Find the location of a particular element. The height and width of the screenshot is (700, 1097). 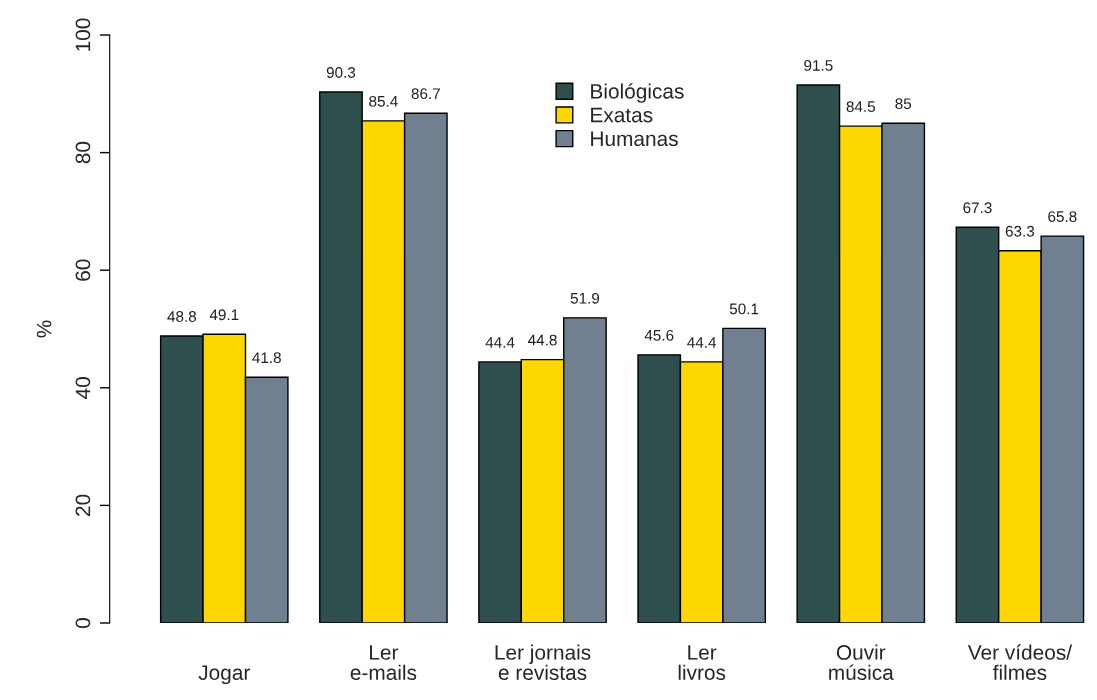

y-axis-title: % is located at coordinates (44, 329).